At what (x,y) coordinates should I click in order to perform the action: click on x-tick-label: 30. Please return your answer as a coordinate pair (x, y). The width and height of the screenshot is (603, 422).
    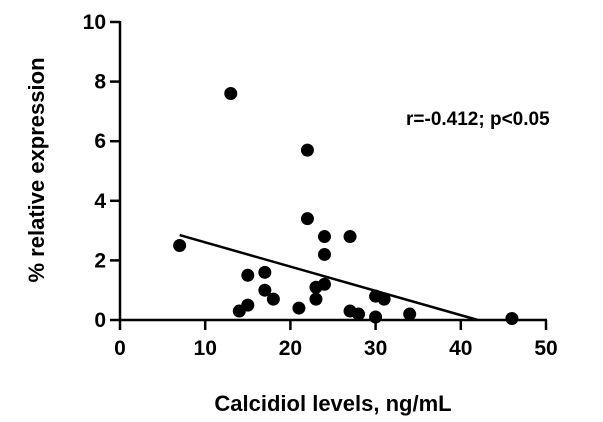
    Looking at the image, I should click on (375, 348).